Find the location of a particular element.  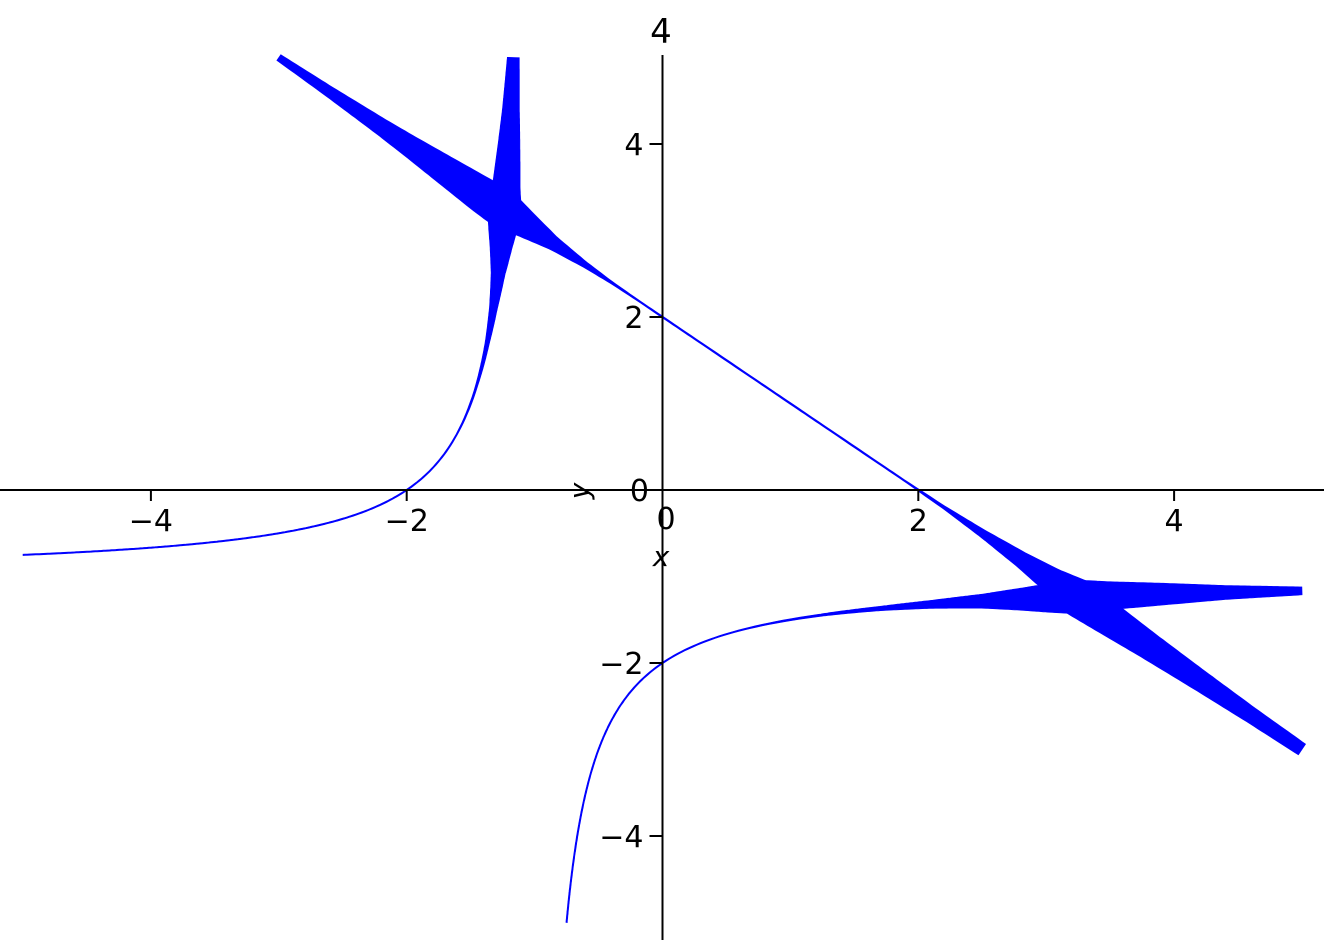

y-tick-label: 2 is located at coordinates (633, 318).